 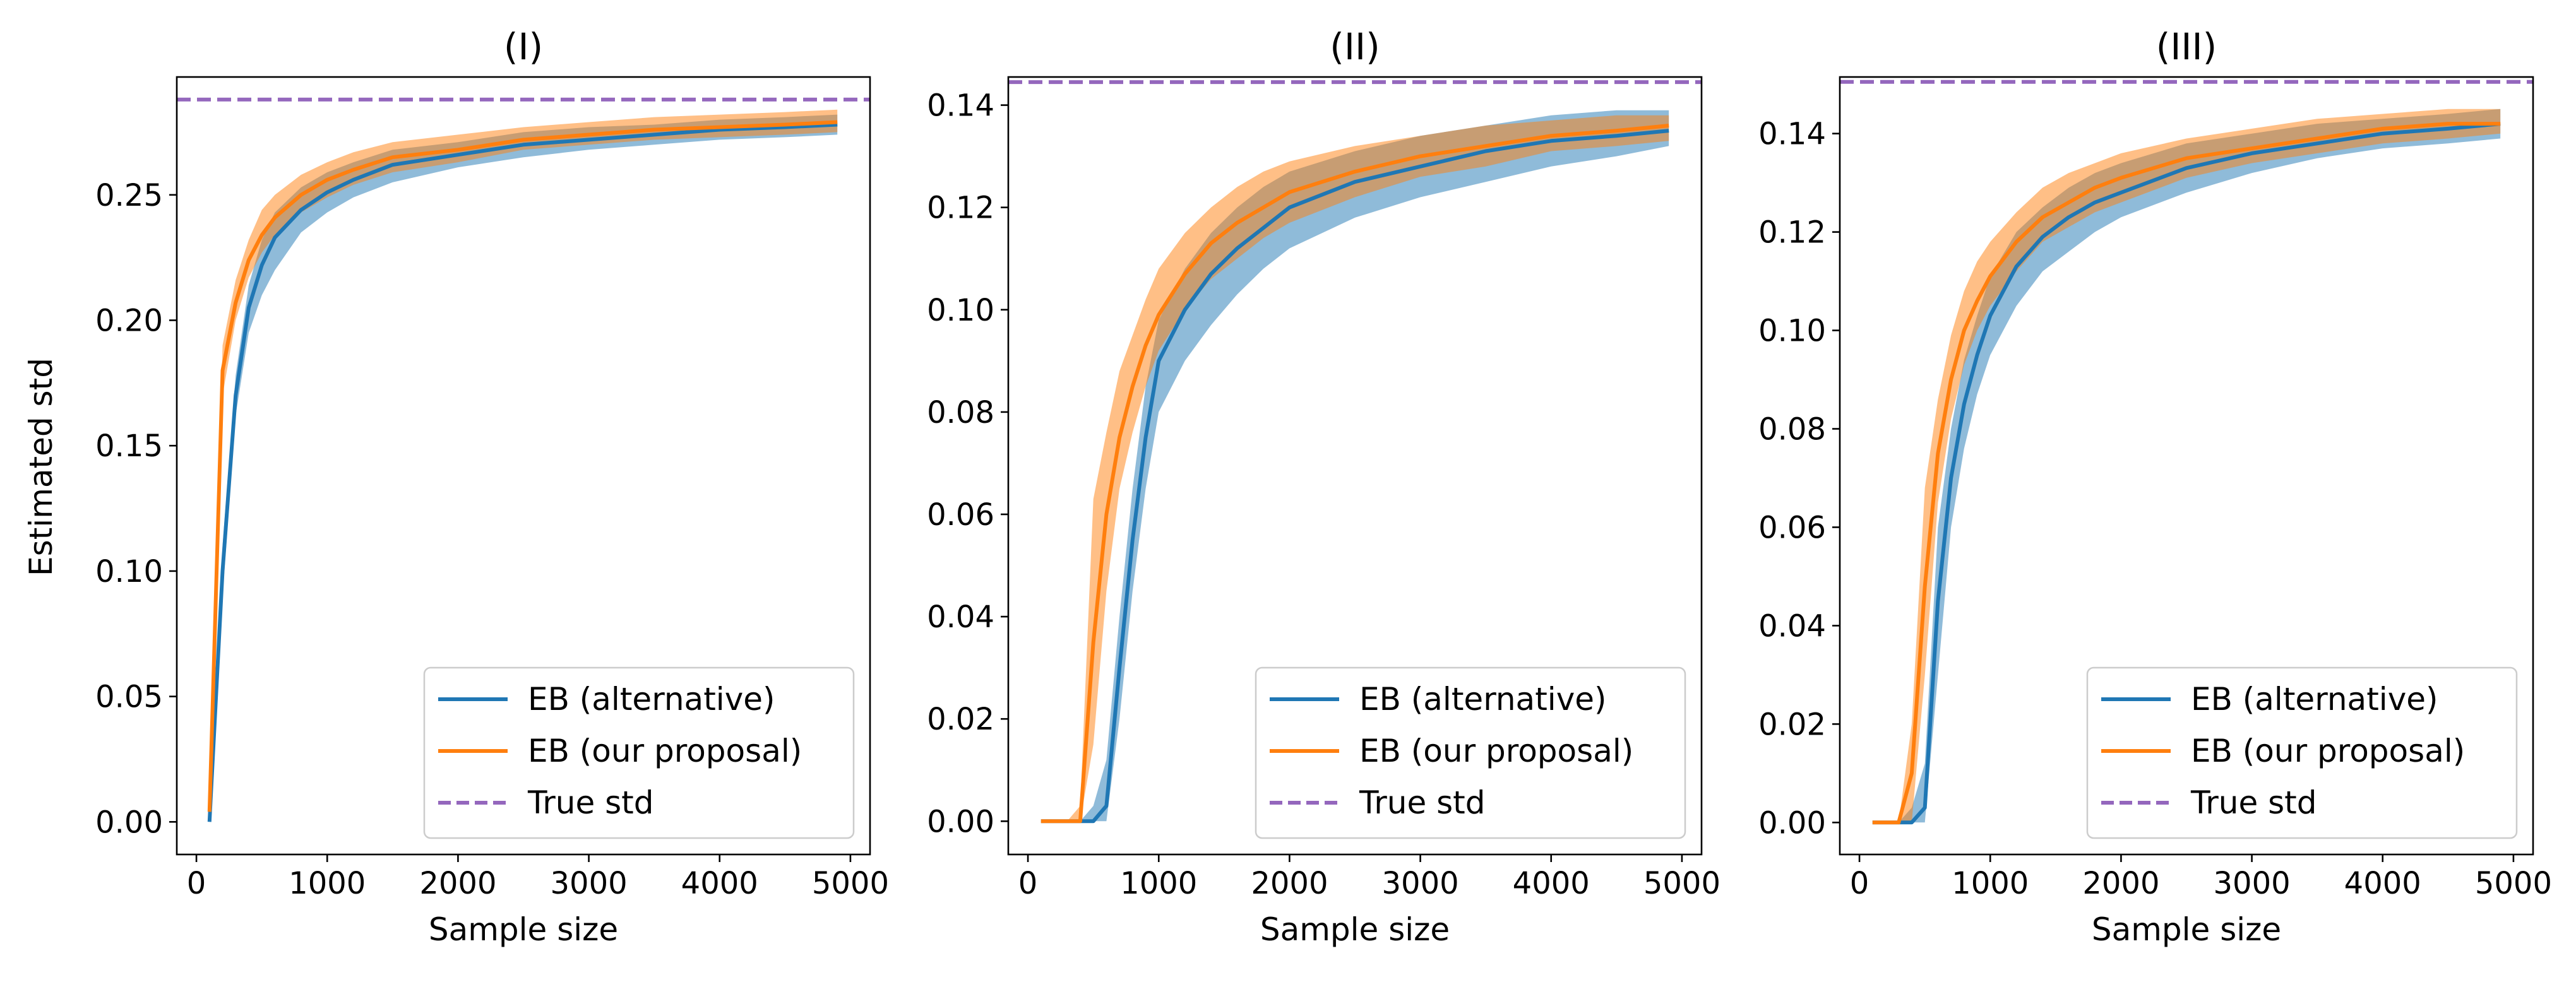 I want to click on y-tick-label: 0.25, so click(x=129, y=196).